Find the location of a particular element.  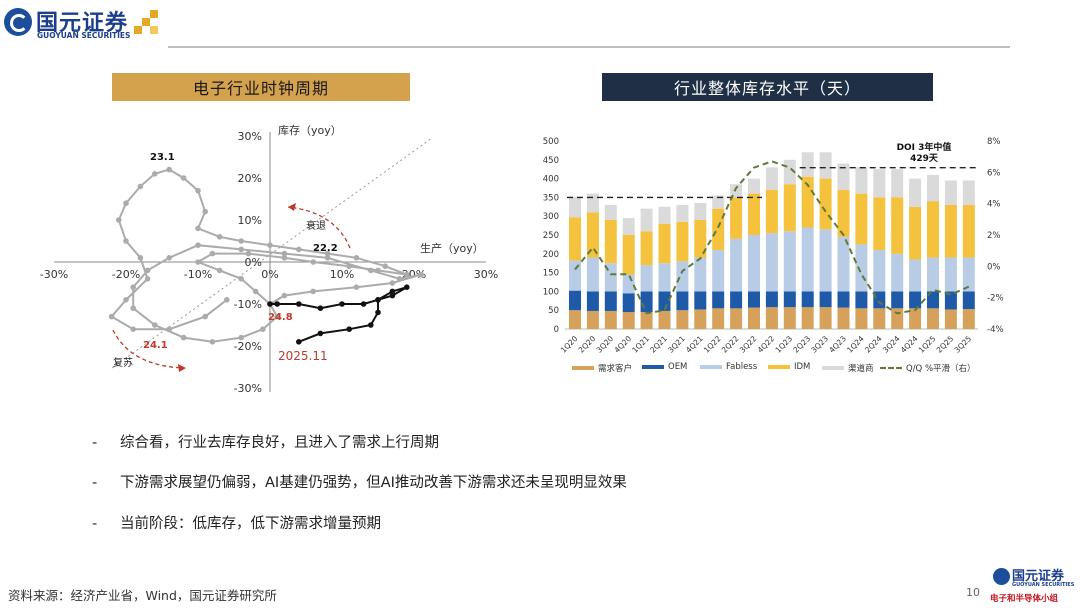

logo-text-en: GUOYUAN SECURITIES is located at coordinates (84, 35).